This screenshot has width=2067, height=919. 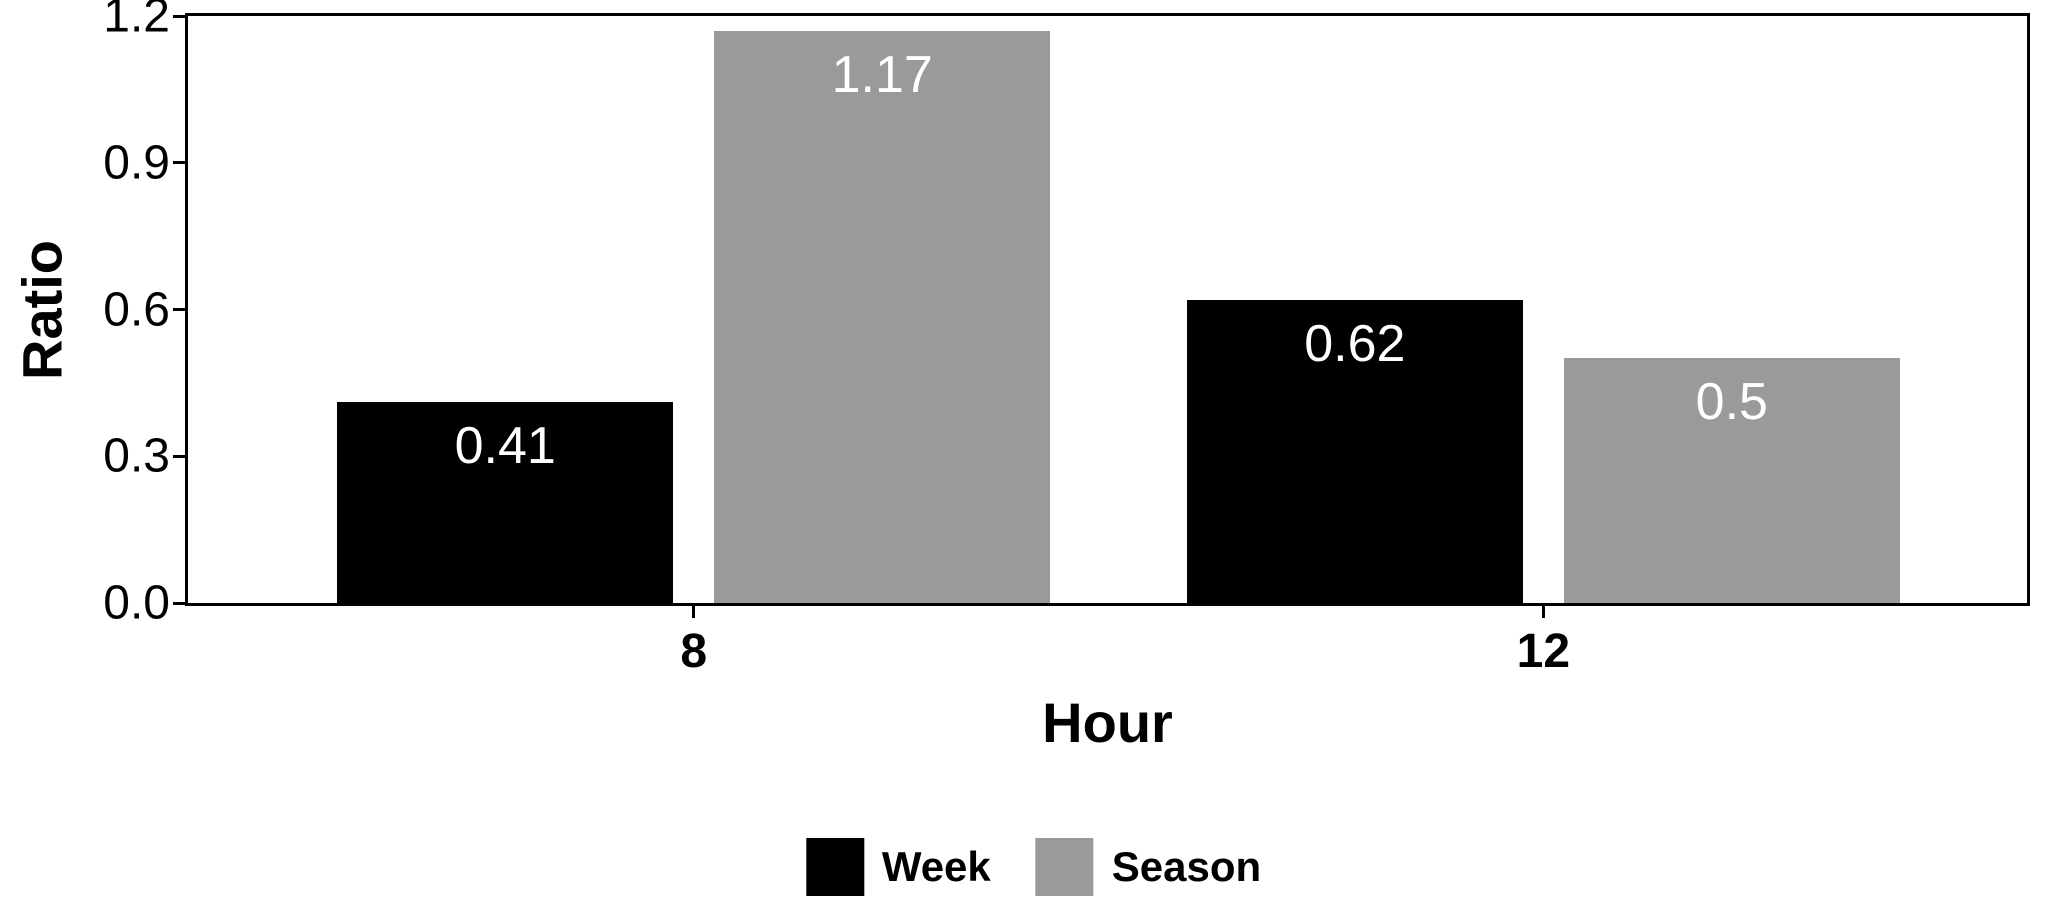 What do you see at coordinates (1107, 722) in the screenshot?
I see `x-axis-title: Hour` at bounding box center [1107, 722].